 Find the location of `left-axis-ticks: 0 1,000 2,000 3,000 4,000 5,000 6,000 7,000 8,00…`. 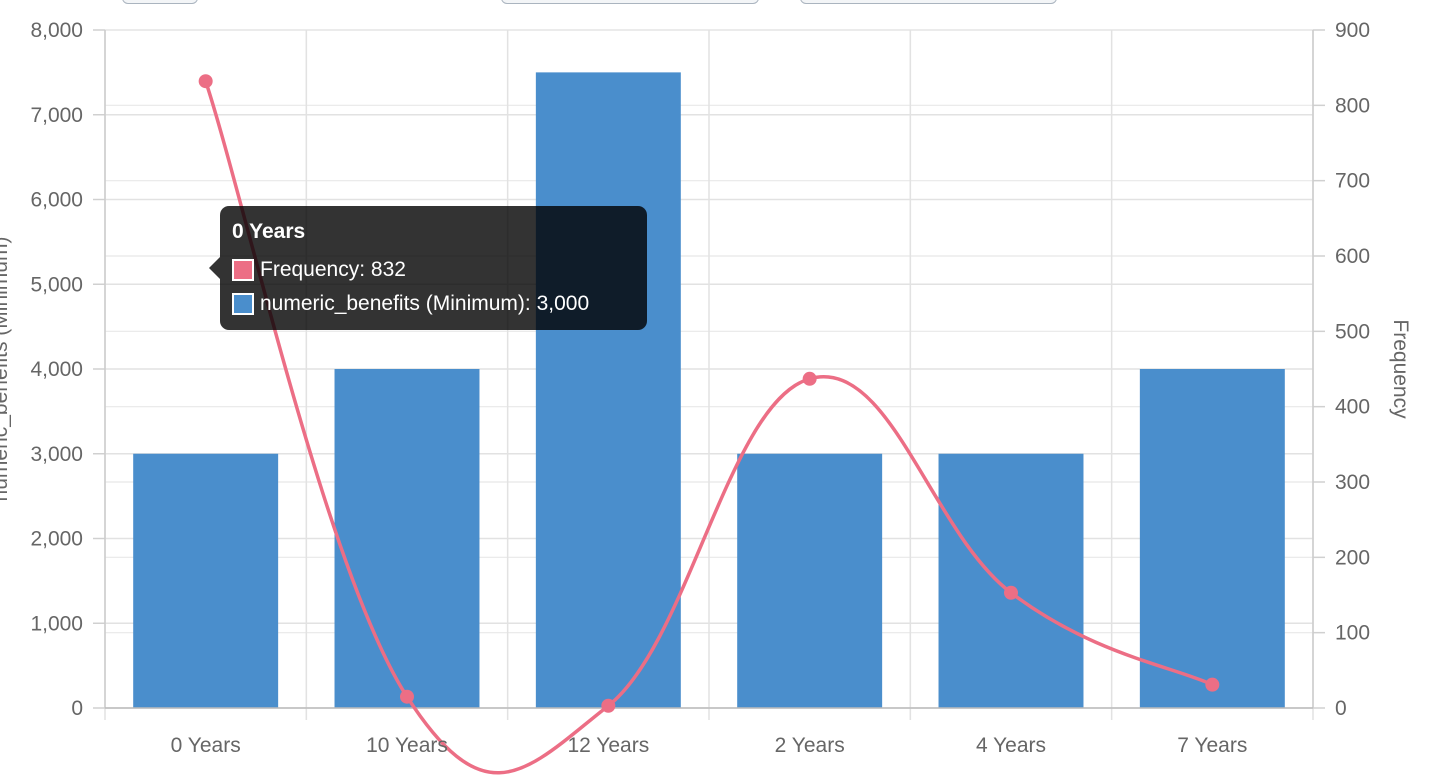

left-axis-ticks: 0 1,000 2,000 3,000 4,000 5,000 6,000 7,000 8,00… is located at coordinates (56, 369).